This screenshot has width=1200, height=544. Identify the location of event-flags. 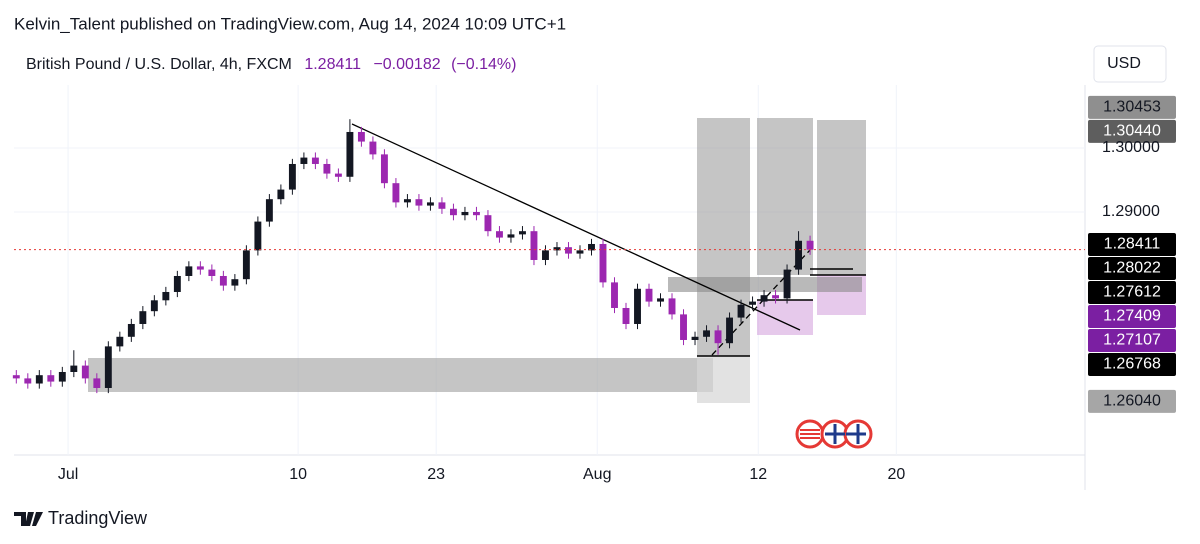
(834, 434).